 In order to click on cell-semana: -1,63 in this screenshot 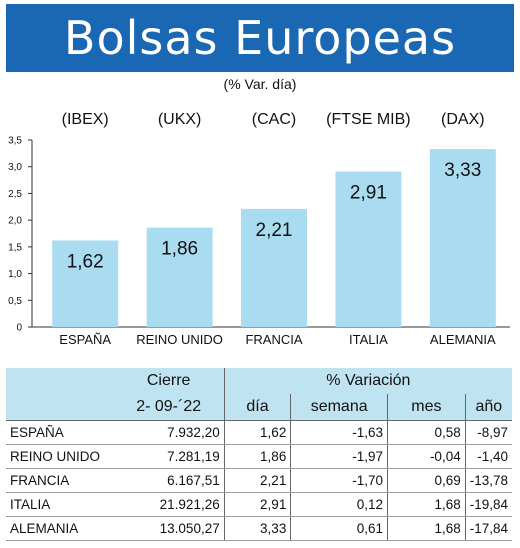, I will do `click(339, 432)`.